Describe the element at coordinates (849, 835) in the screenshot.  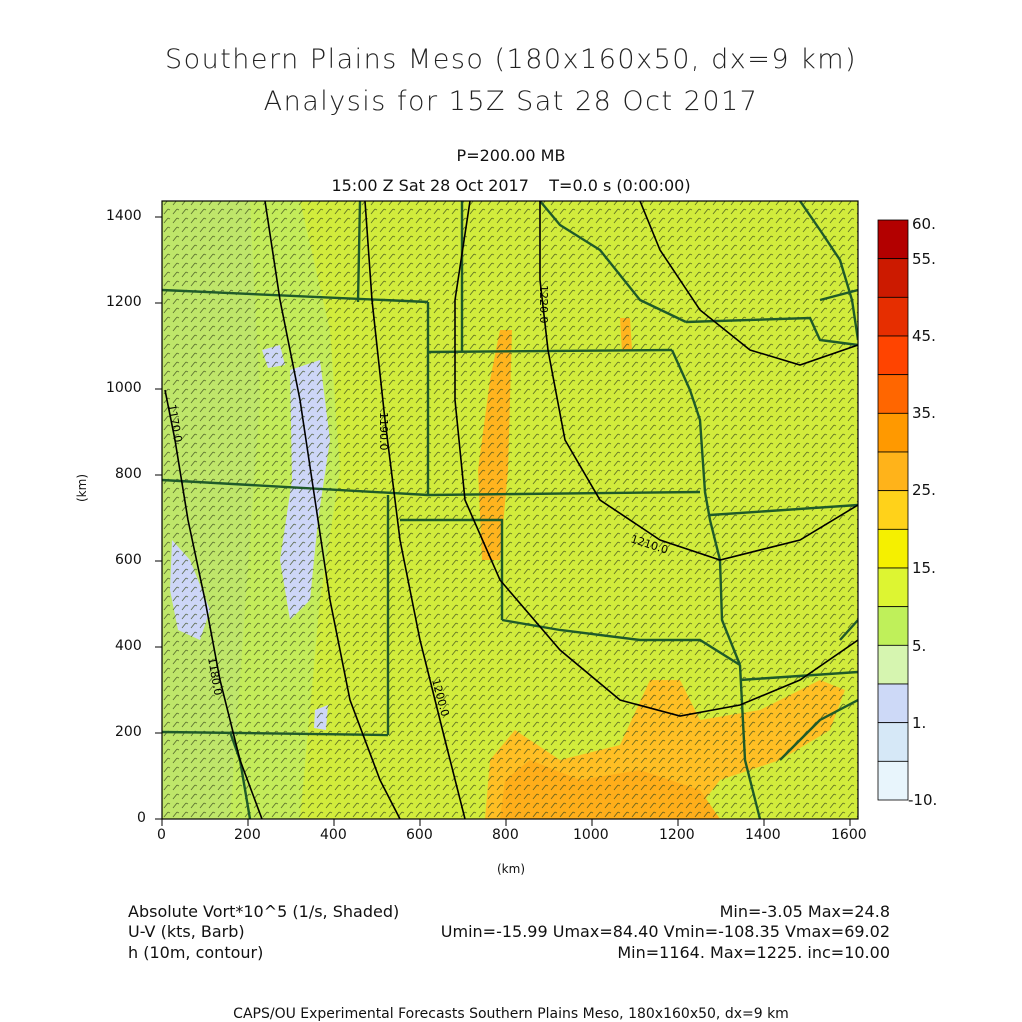
I see `x-tick-label: 1600` at that location.